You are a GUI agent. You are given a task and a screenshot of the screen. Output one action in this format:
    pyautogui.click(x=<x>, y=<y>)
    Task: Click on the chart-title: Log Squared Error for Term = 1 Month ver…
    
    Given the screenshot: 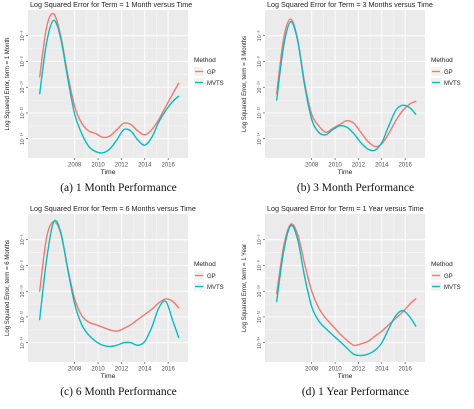 What is the action you would take?
    pyautogui.click(x=111, y=4)
    